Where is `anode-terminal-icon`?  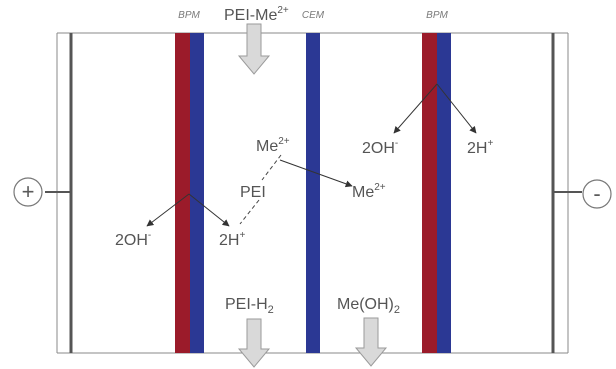
anode-terminal-icon is located at coordinates (28, 192).